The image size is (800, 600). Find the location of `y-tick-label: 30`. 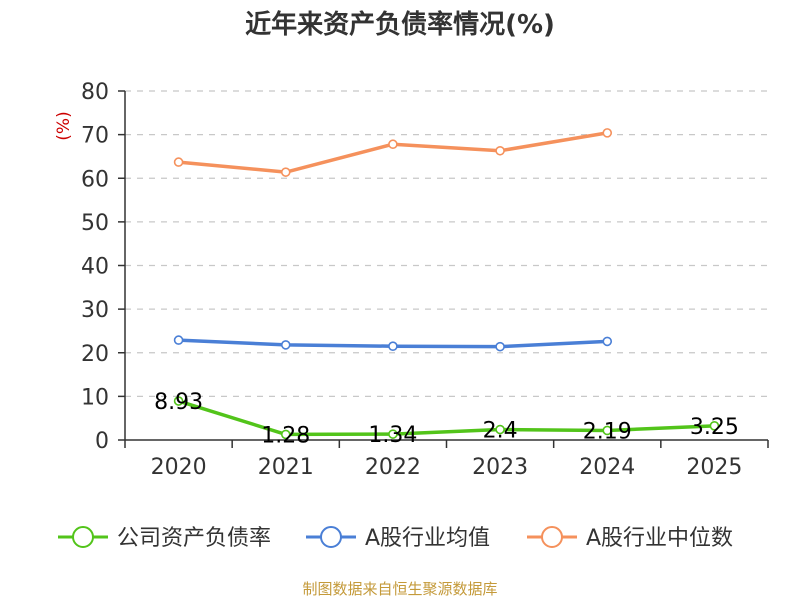

y-tick-label: 30 is located at coordinates (95, 310).